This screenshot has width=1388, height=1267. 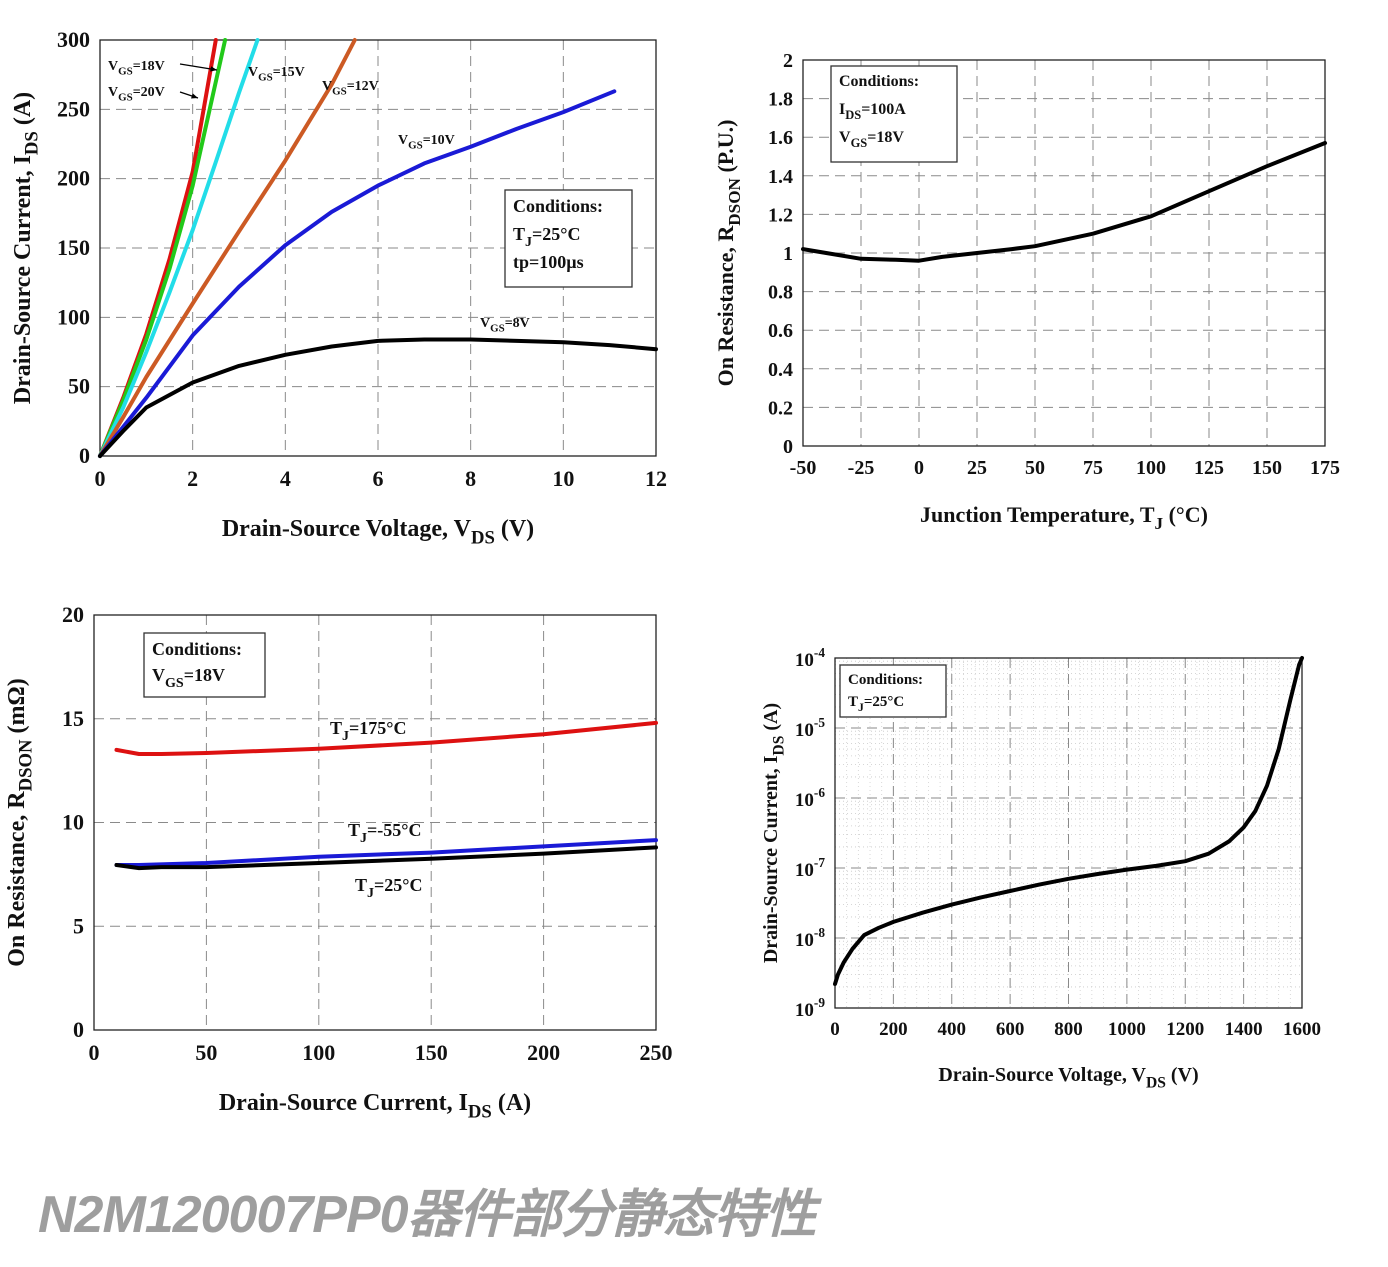 What do you see at coordinates (73, 108) in the screenshot?
I see `y-tick-label: 250` at bounding box center [73, 108].